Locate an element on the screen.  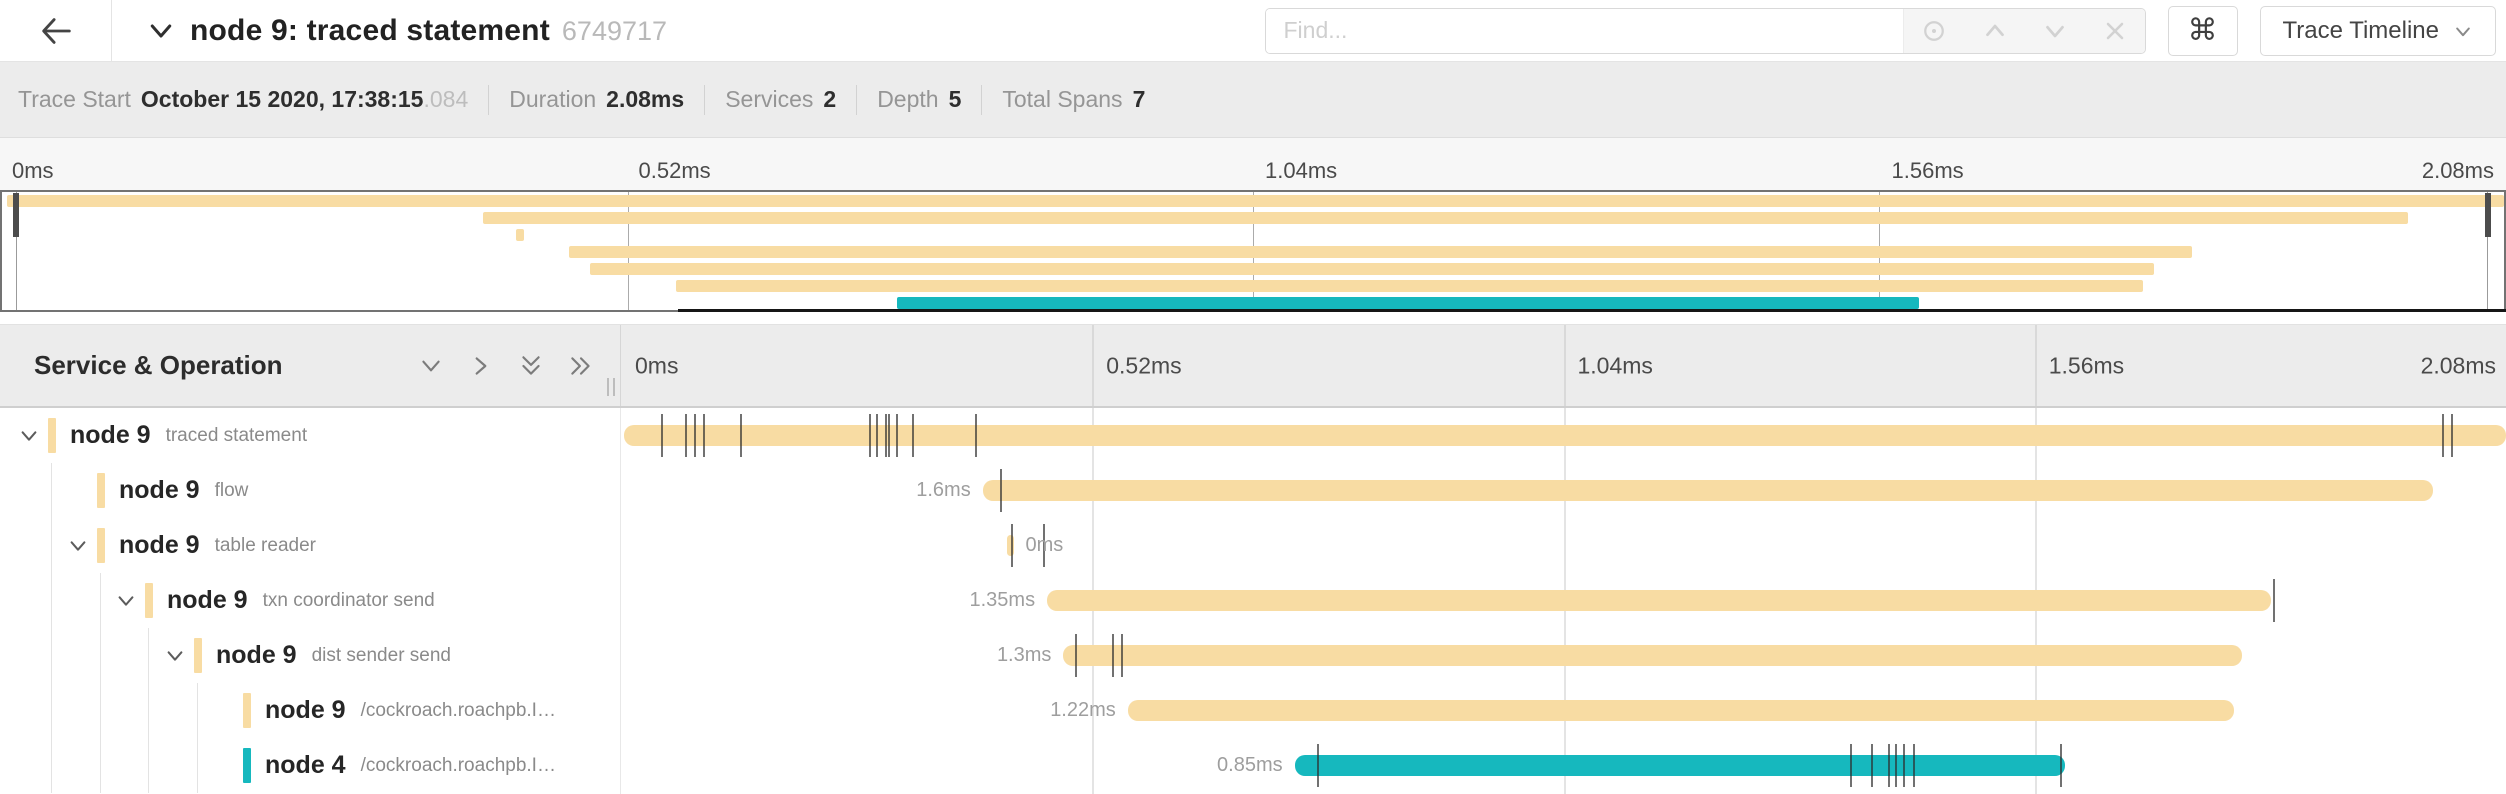
span-duration-label: 1.22ms is located at coordinates (1083, 710).